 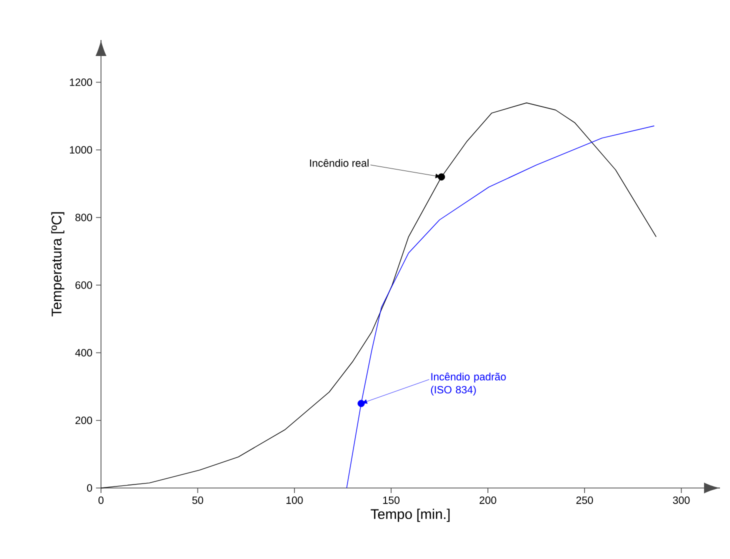 I want to click on x-tick-label: 100, so click(x=294, y=500).